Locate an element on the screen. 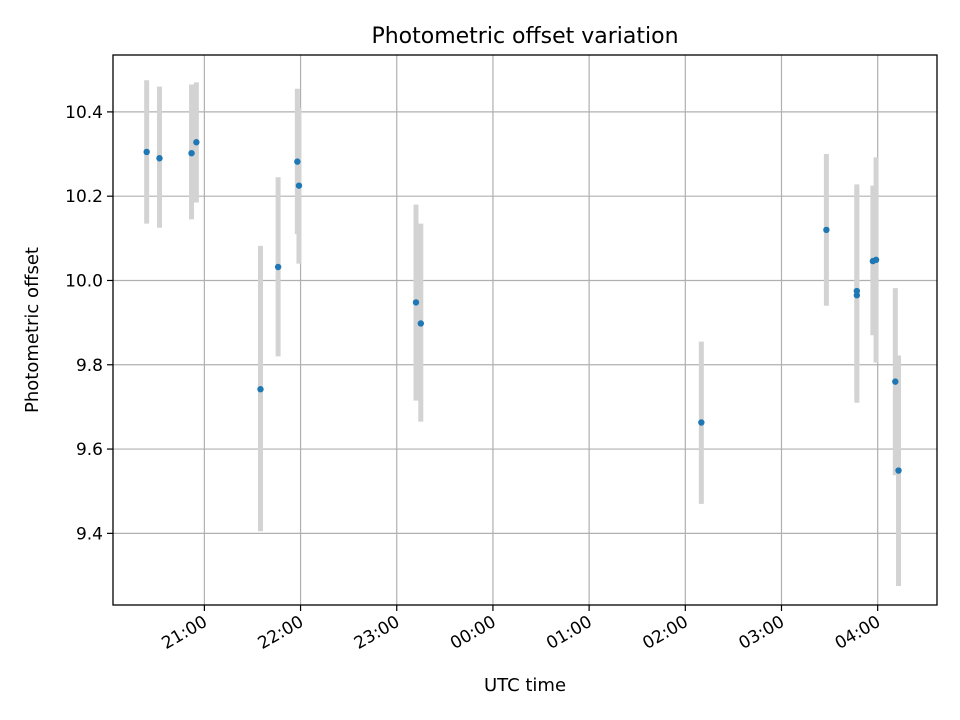 Image resolution: width=960 pixels, height=720 pixels. x-tick-label: 23:00 is located at coordinates (377, 633).